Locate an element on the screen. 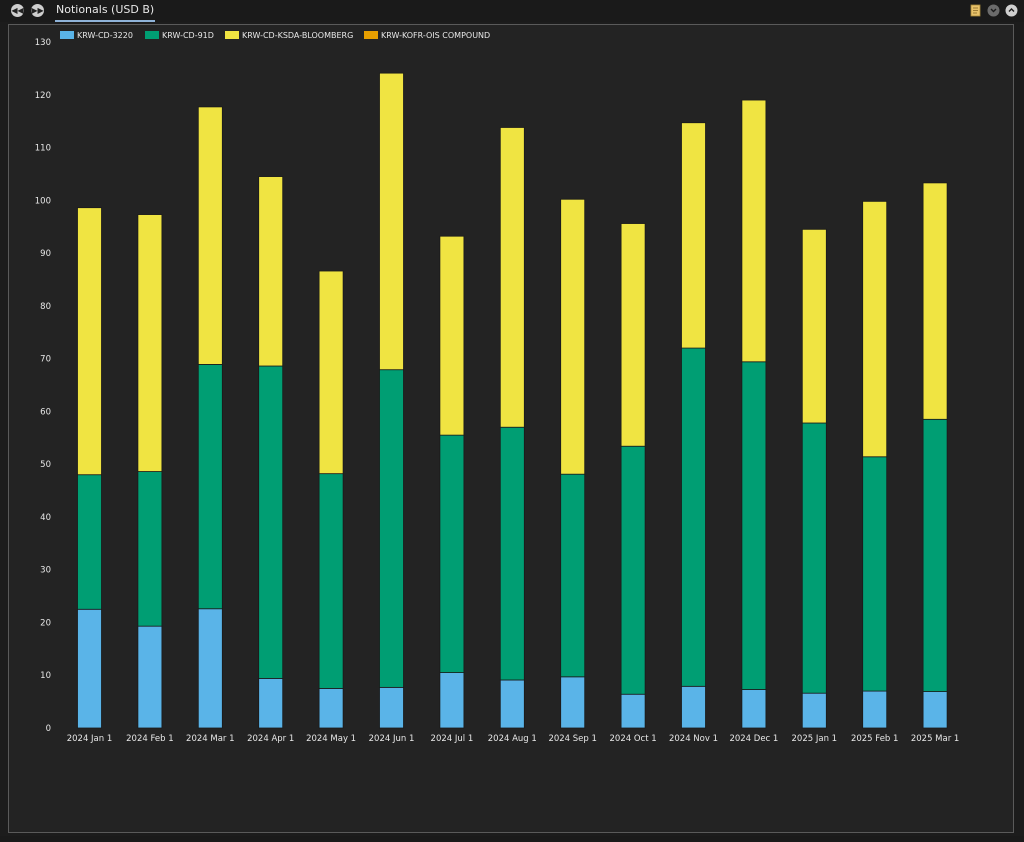  legend-label: KRW-CD-KSDA-BLOOMBERG is located at coordinates (297, 35).